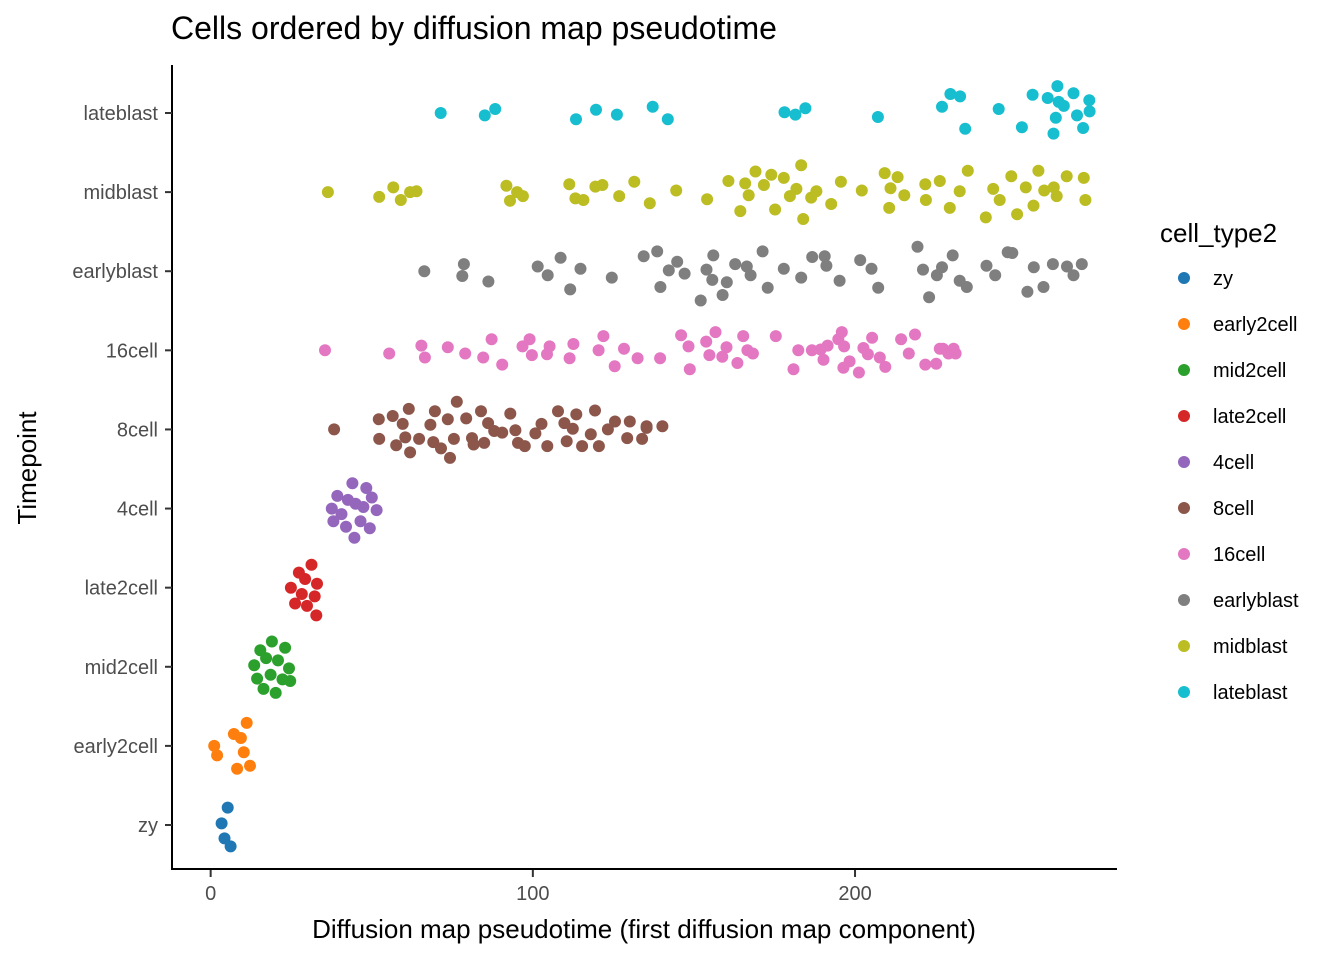  What do you see at coordinates (532, 894) in the screenshot?
I see `x-tick-label: 100` at bounding box center [532, 894].